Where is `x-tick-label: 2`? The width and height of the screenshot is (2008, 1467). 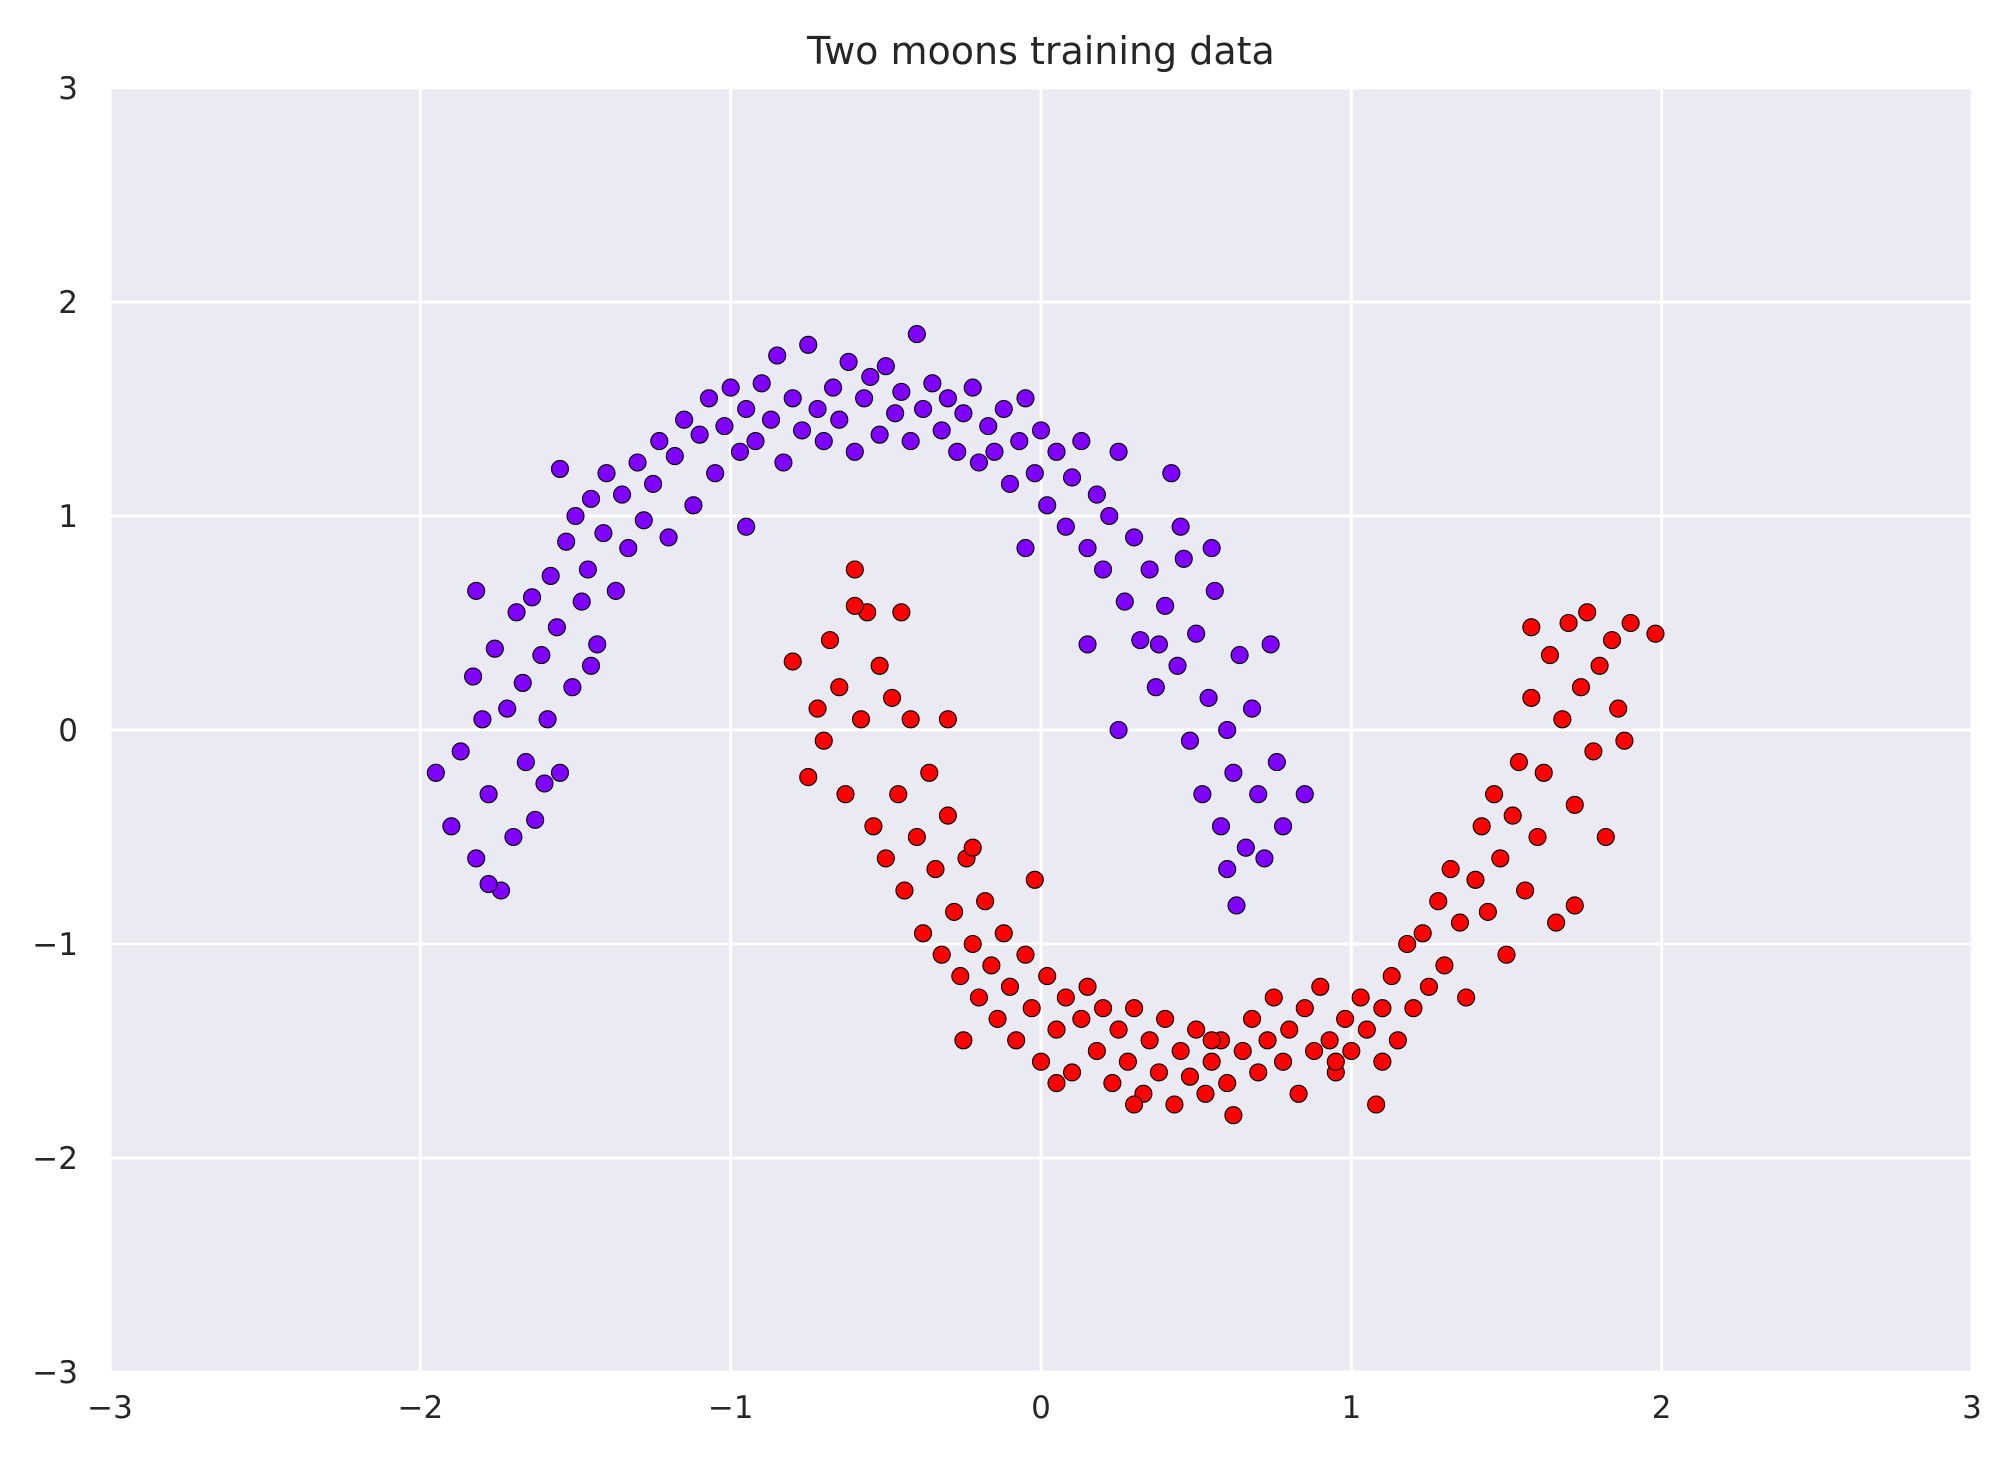
x-tick-label: 2 is located at coordinates (1662, 1408).